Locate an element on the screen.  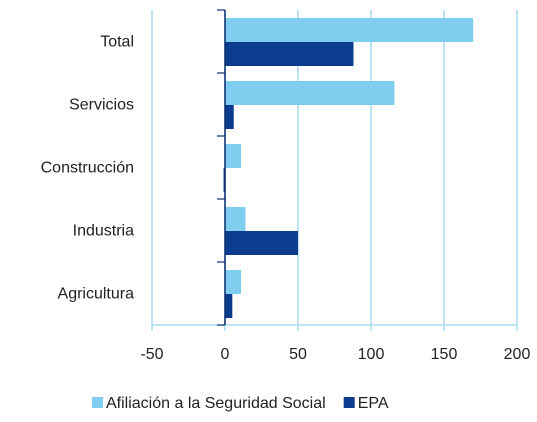
x-tick-label: 0 is located at coordinates (225, 354).